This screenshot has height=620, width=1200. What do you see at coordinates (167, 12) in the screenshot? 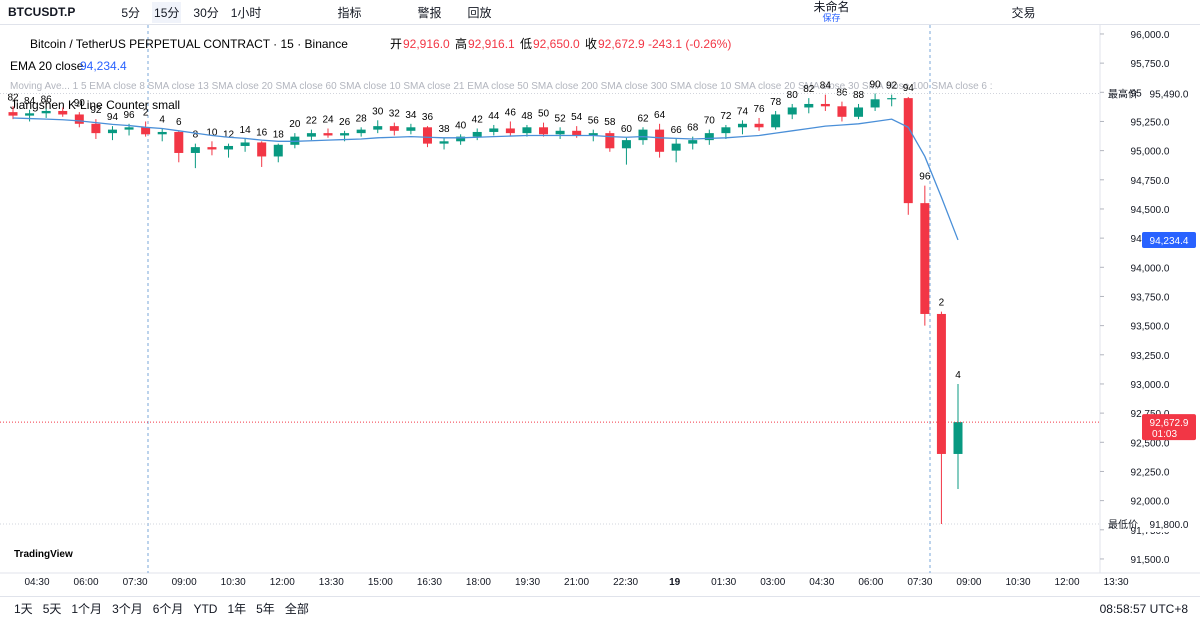
I see `interval: 15分` at bounding box center [167, 12].